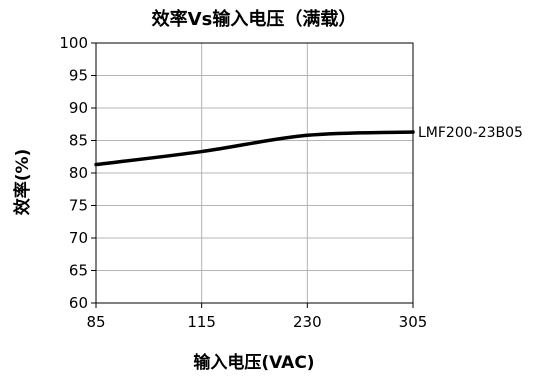  Describe the element at coordinates (73, 43) in the screenshot. I see `y-tick-label: 100` at that location.